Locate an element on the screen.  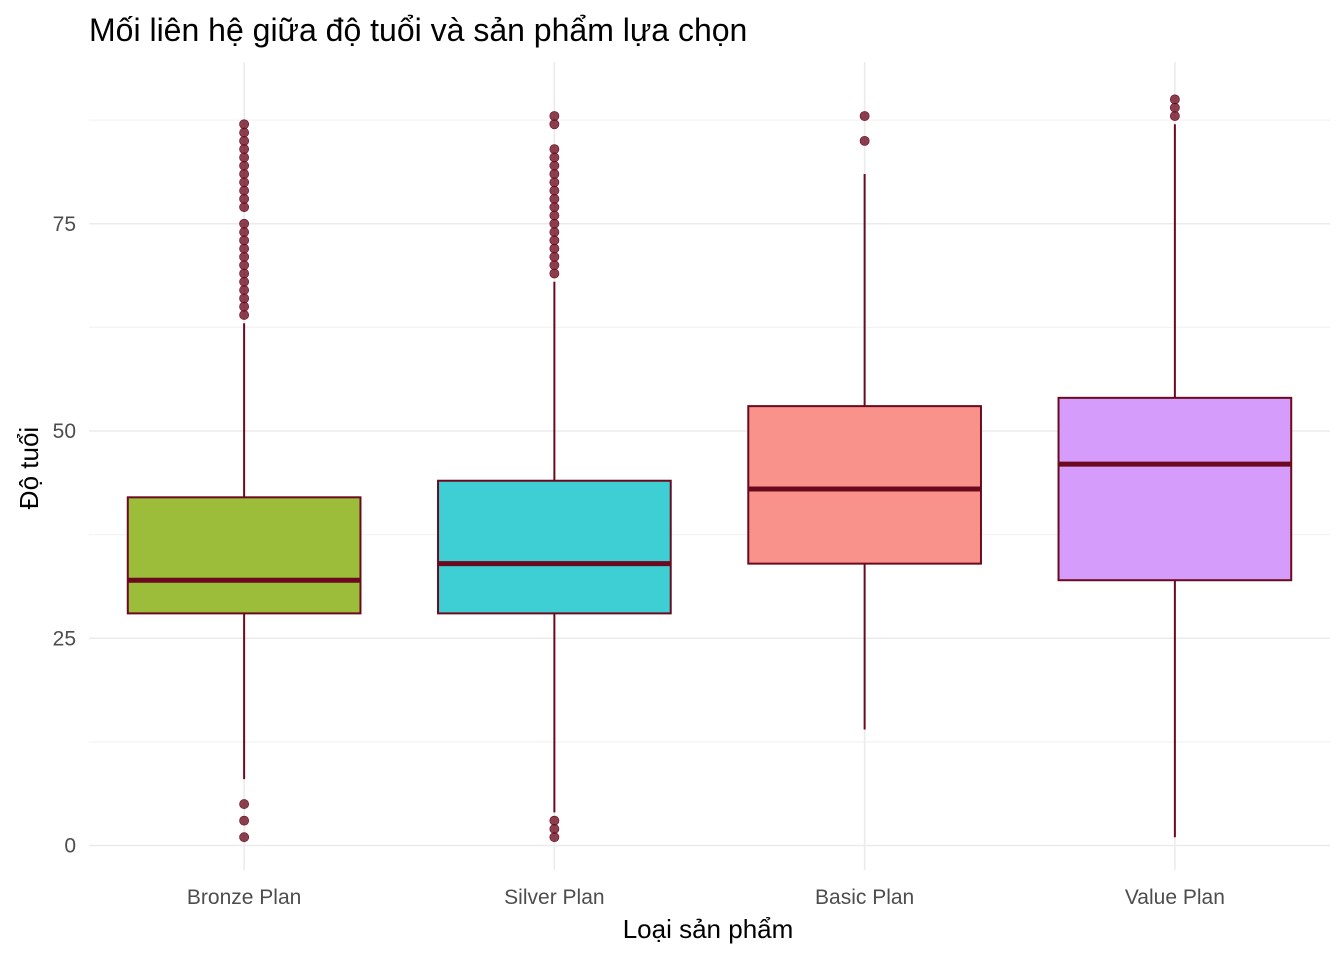
y-tick-label: 50 is located at coordinates (64, 431).